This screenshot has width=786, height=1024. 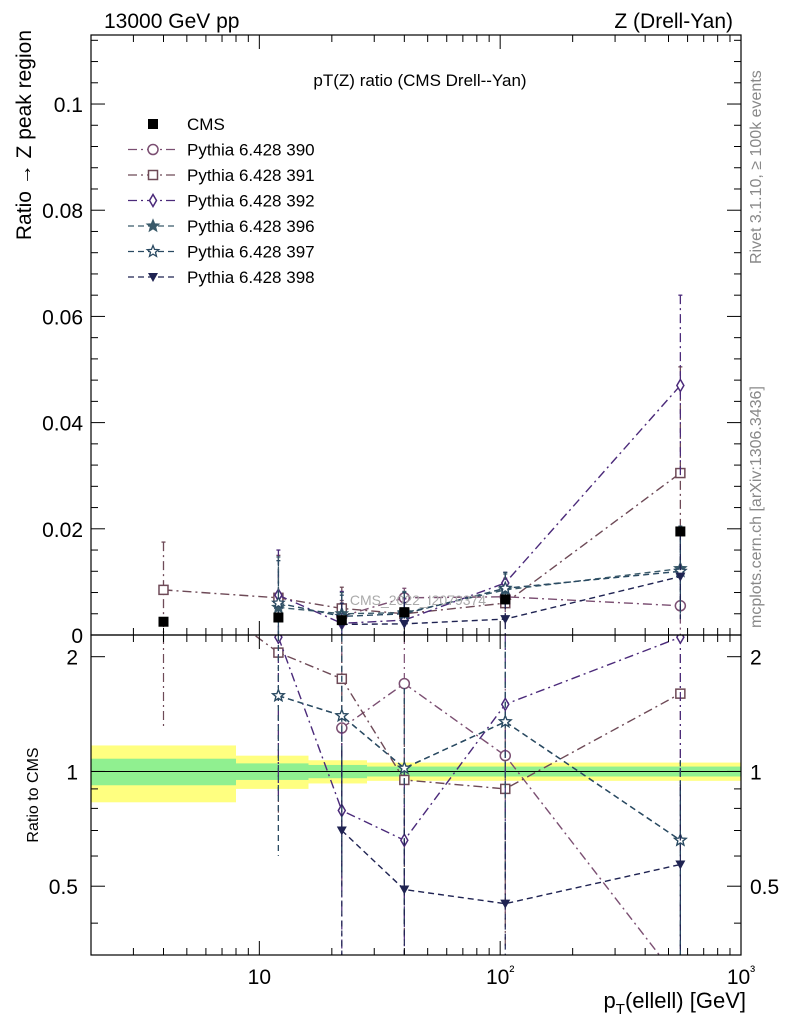 What do you see at coordinates (251, 277) in the screenshot?
I see `legend-label: Pythia 6.428 398` at bounding box center [251, 277].